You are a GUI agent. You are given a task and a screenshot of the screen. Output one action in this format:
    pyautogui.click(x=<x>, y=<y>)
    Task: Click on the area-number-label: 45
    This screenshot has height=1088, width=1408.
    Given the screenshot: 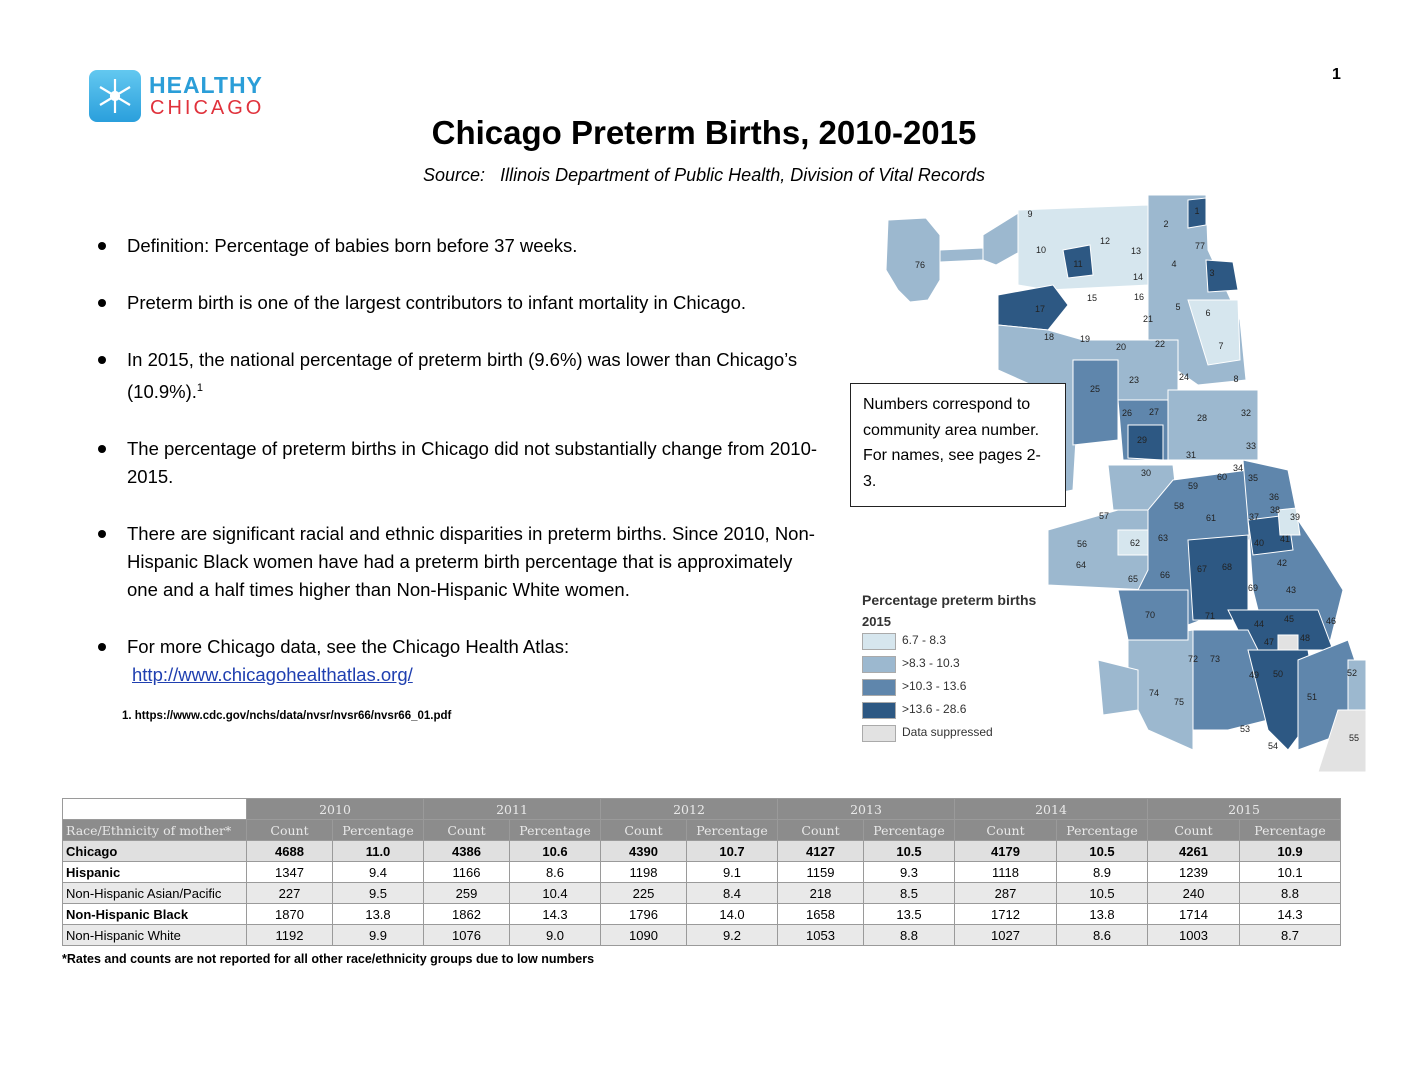 What is the action you would take?
    pyautogui.click(x=1289, y=619)
    